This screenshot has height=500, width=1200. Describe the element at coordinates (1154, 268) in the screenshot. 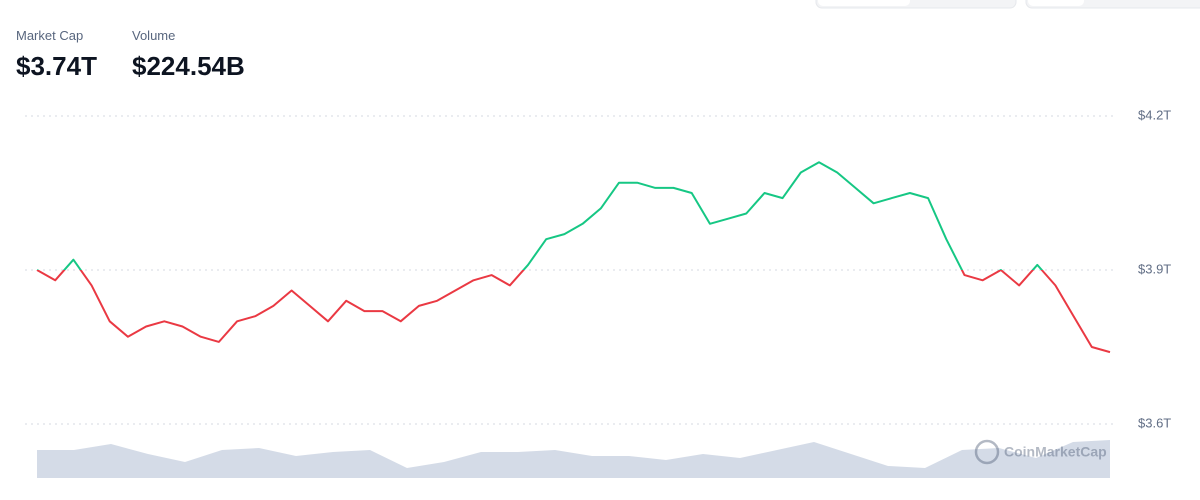

I see `y-tick-label: $3.9T` at that location.